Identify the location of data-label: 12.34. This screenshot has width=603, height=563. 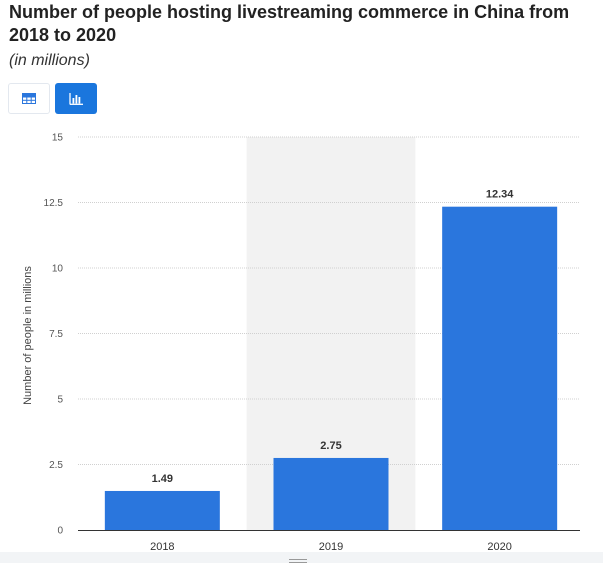
(500, 195).